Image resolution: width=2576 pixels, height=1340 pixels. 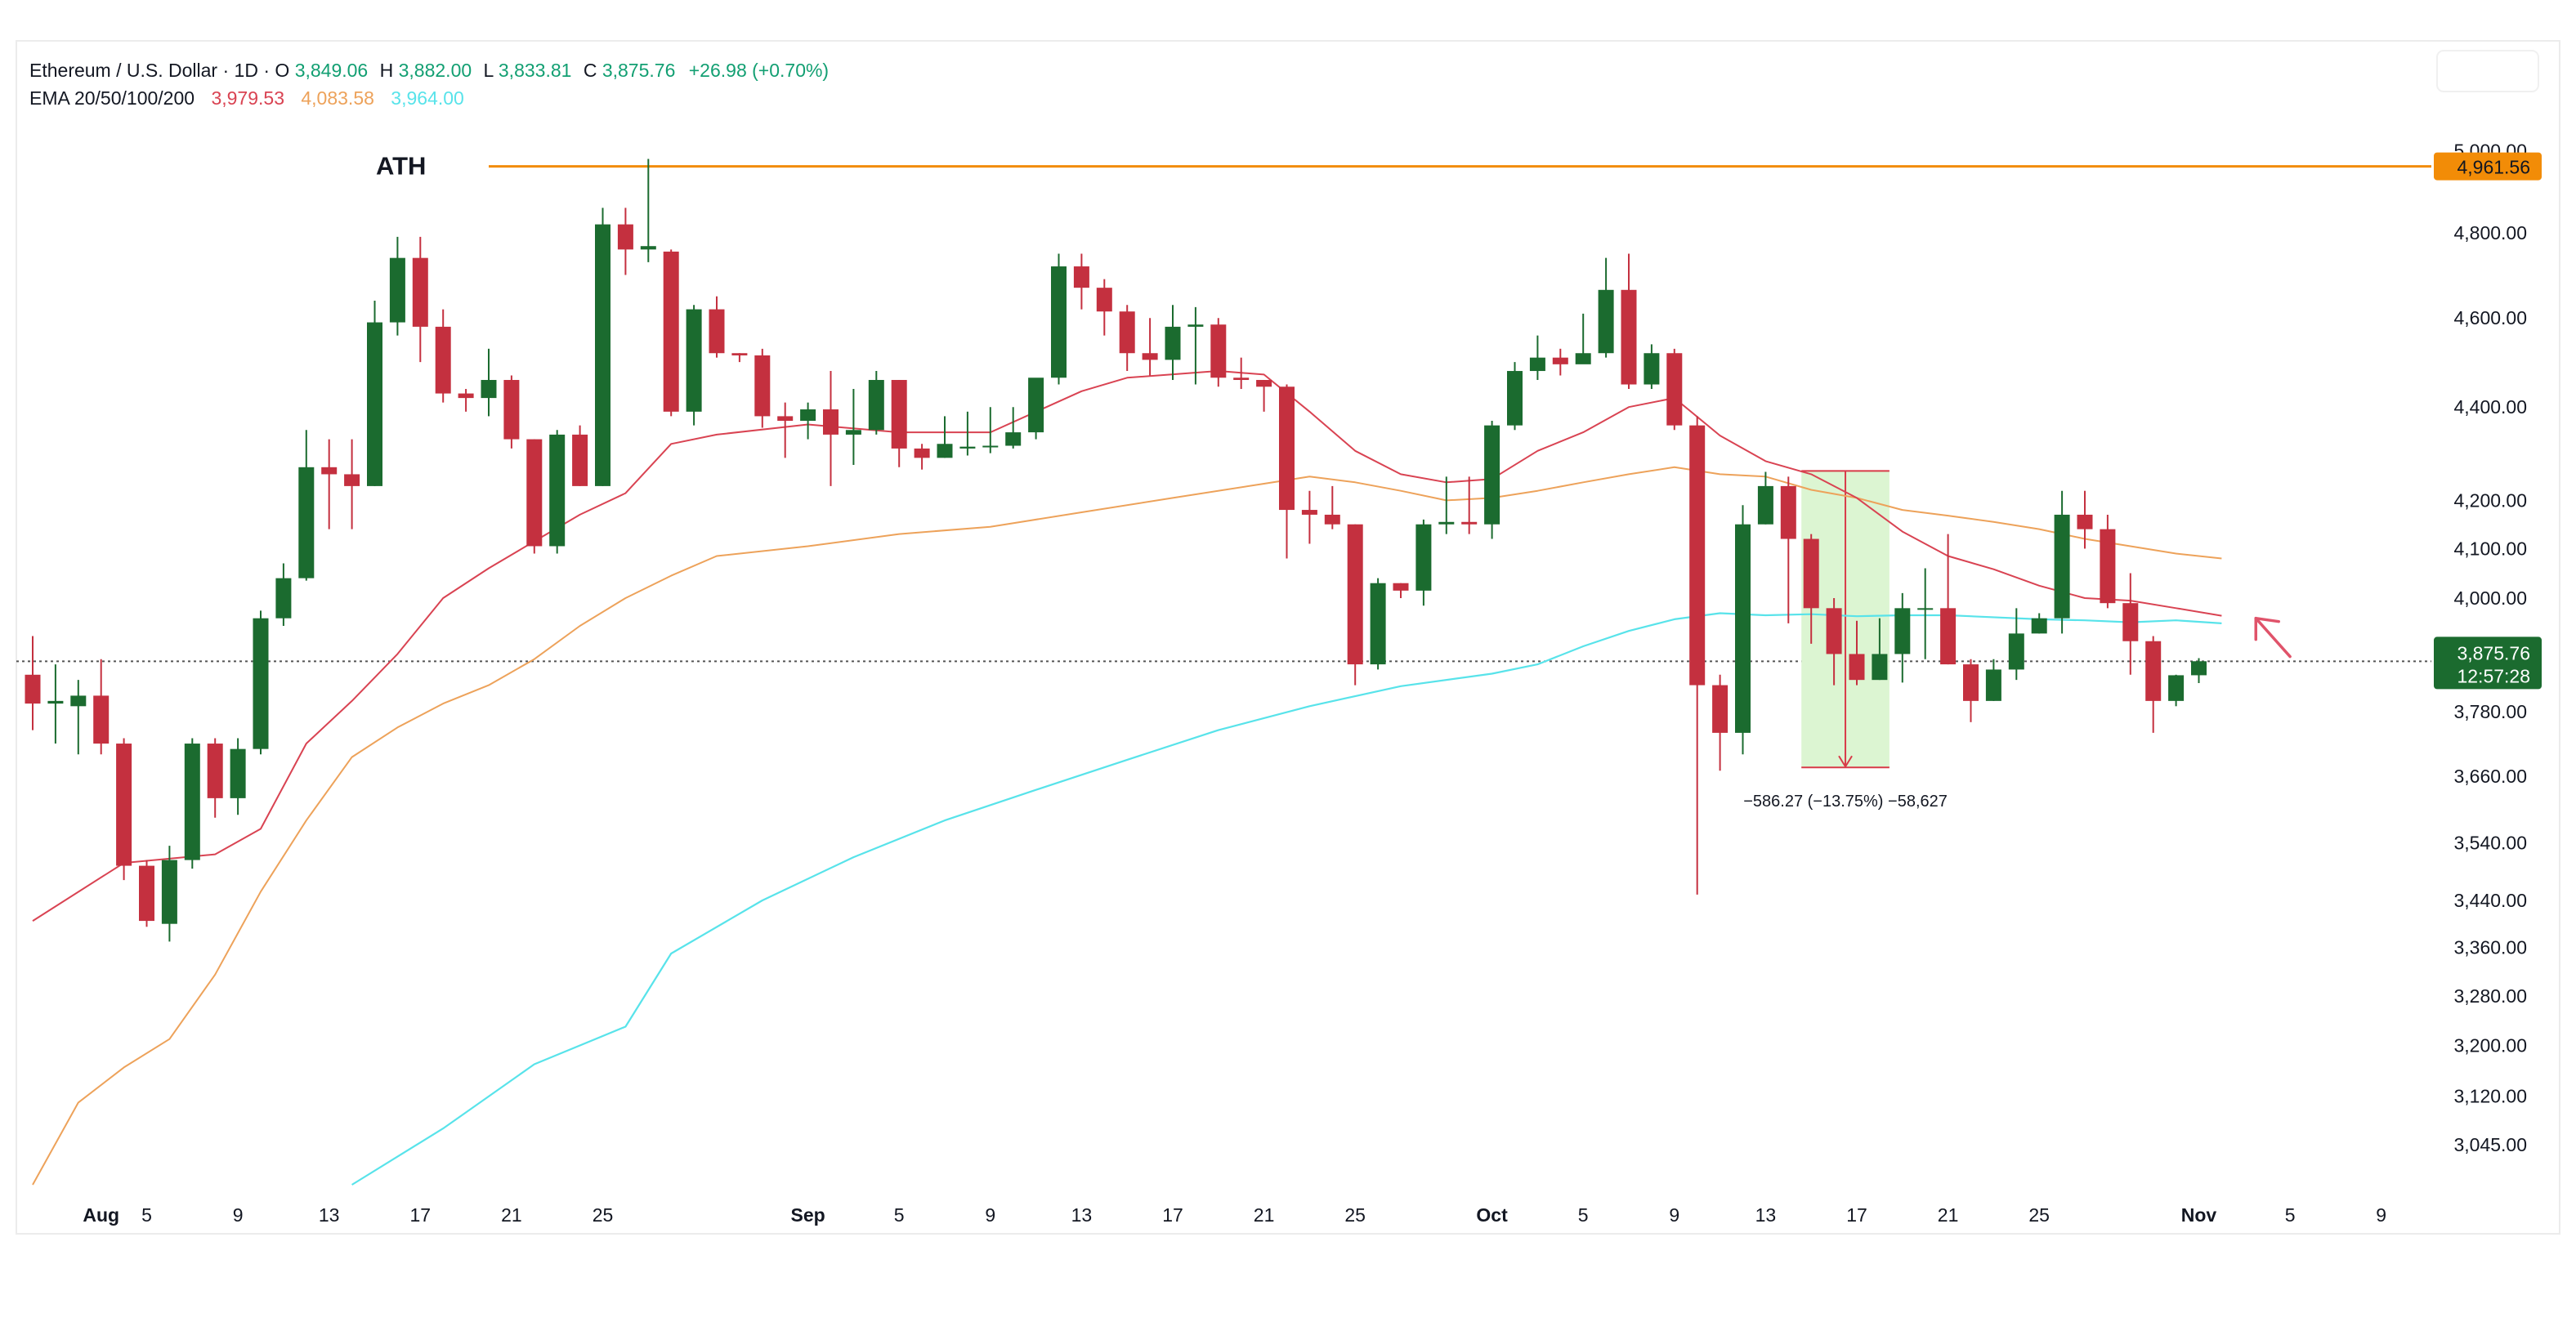 I want to click on ath-label: ATH, so click(x=401, y=166).